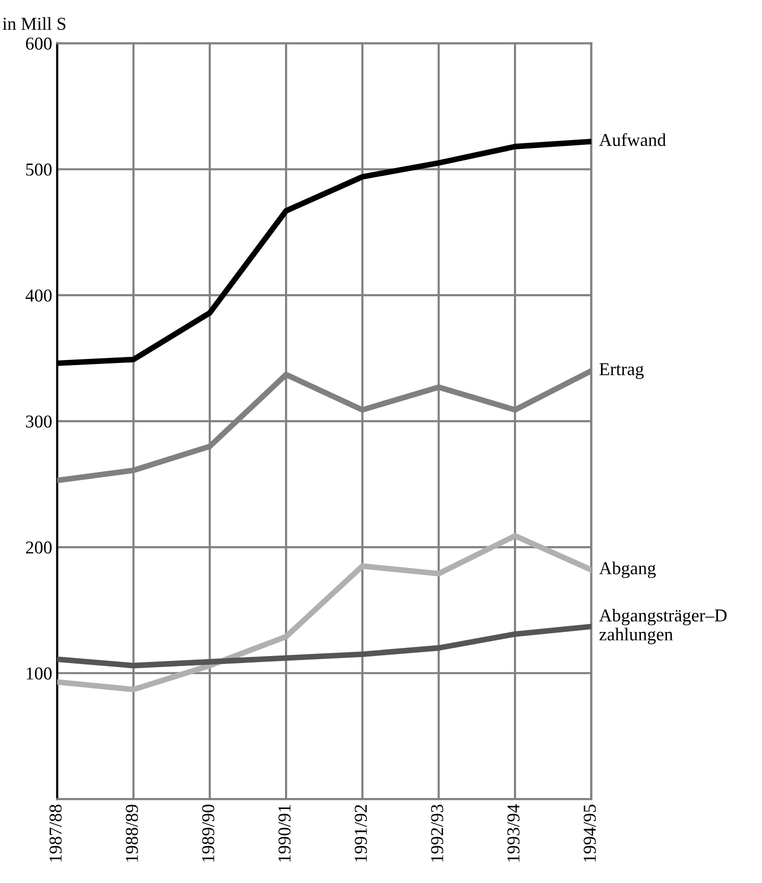  I want to click on x-tick-label: 1988/89, so click(132, 833).